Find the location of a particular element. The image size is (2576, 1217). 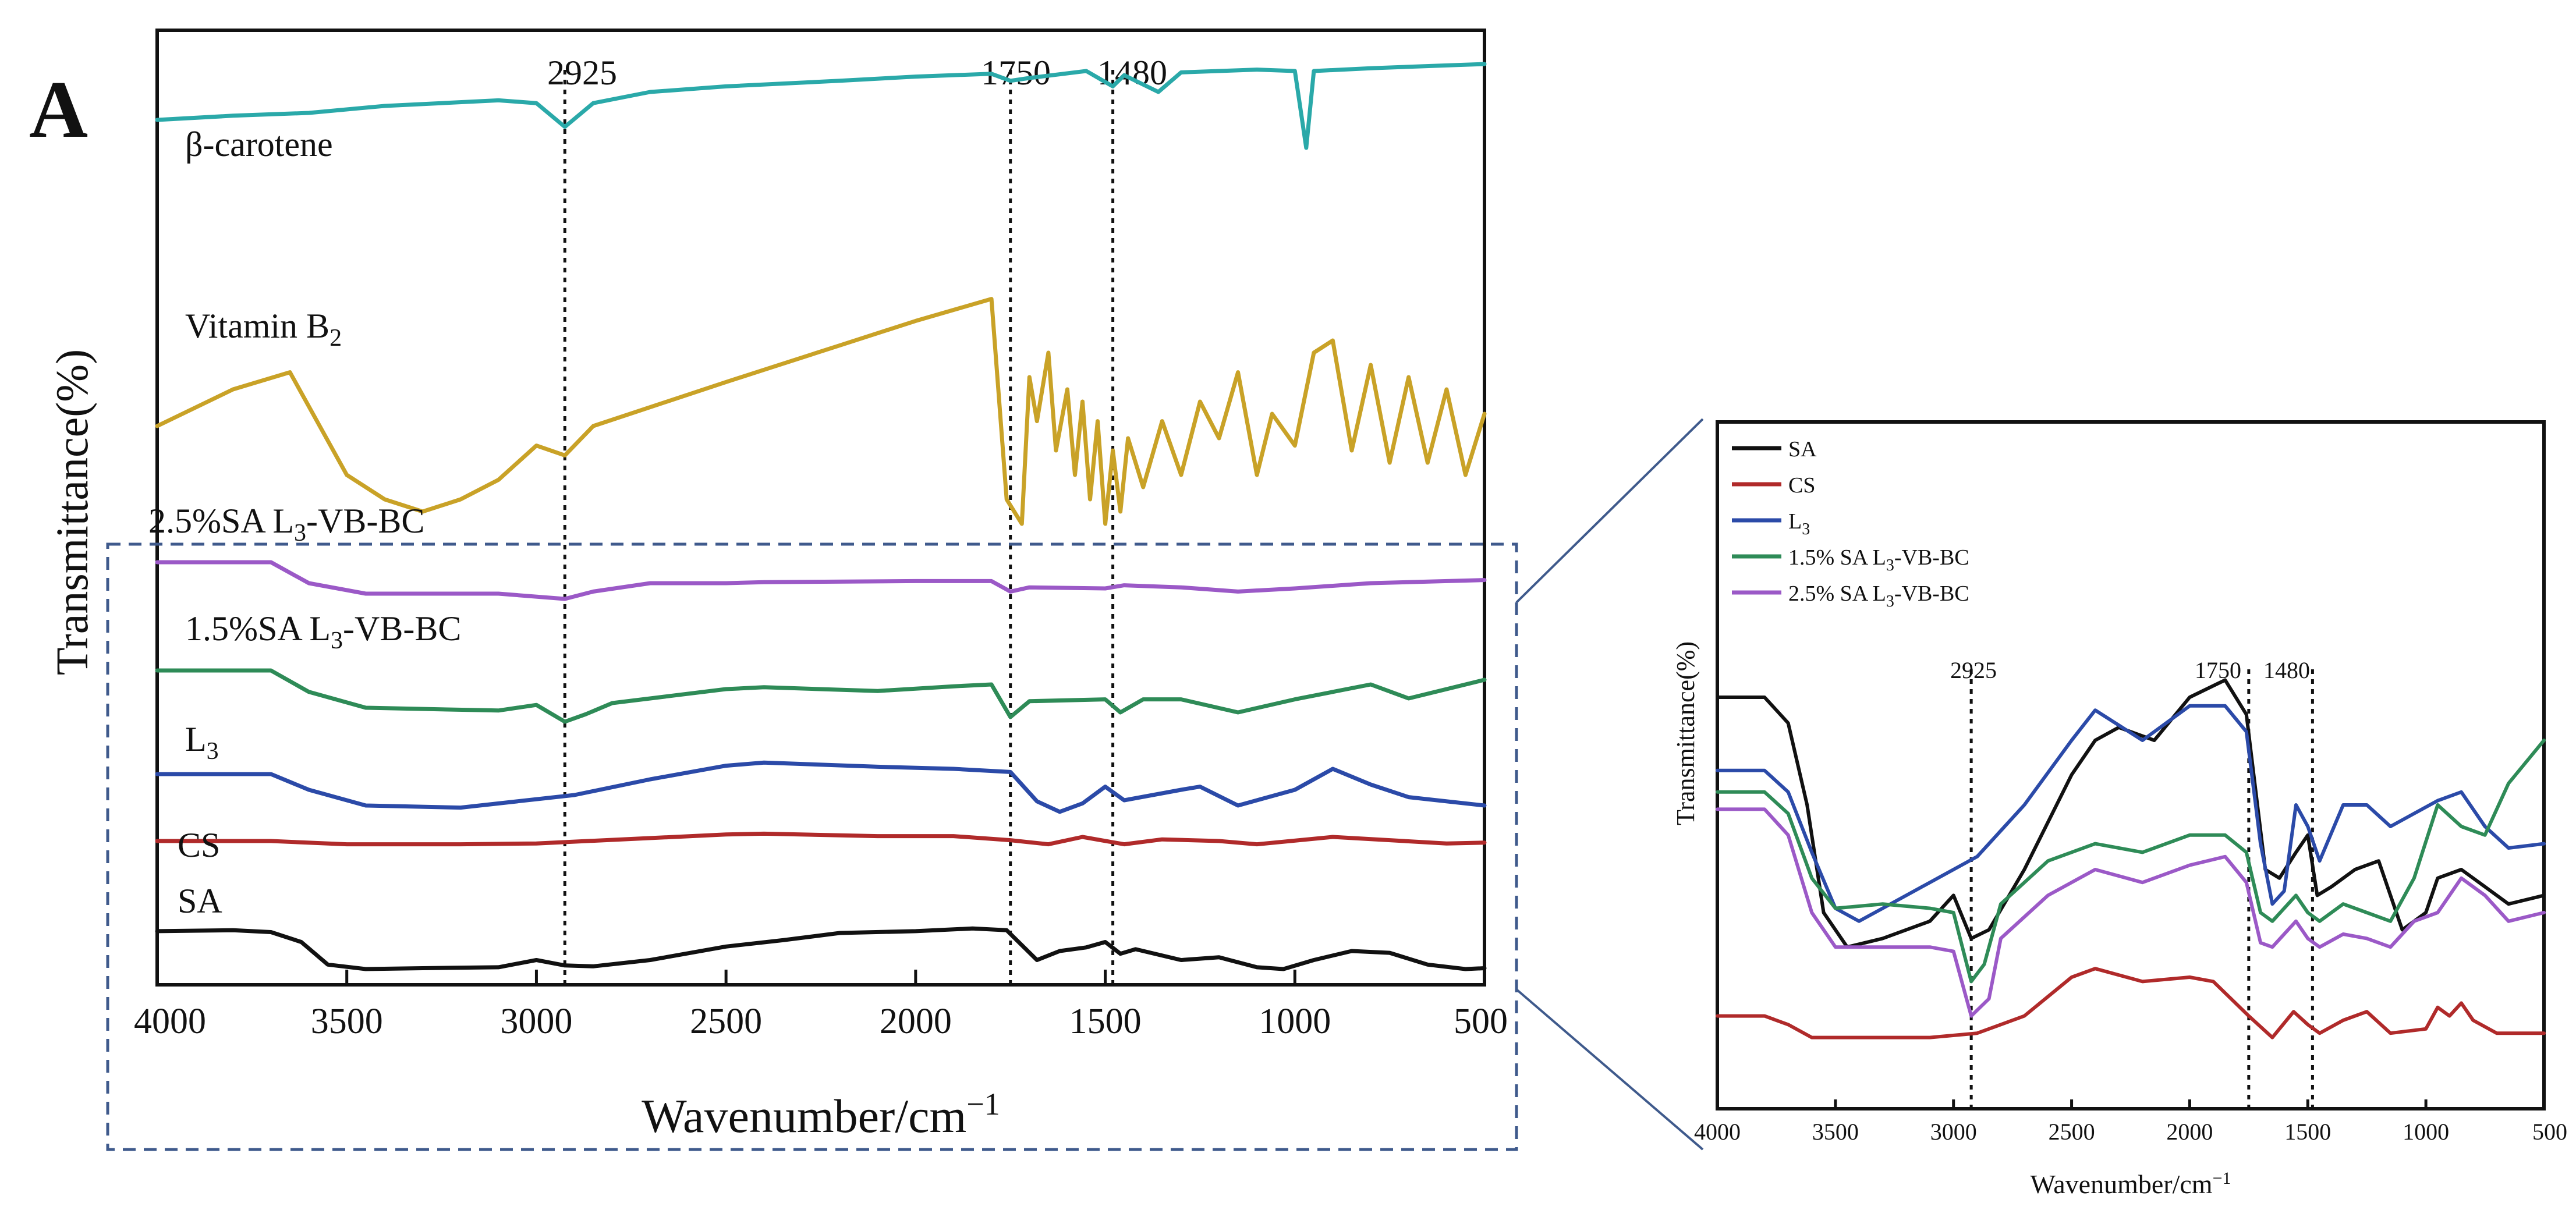

main-series-line-2-5-sa-l3-vb-bc is located at coordinates (821, 580).